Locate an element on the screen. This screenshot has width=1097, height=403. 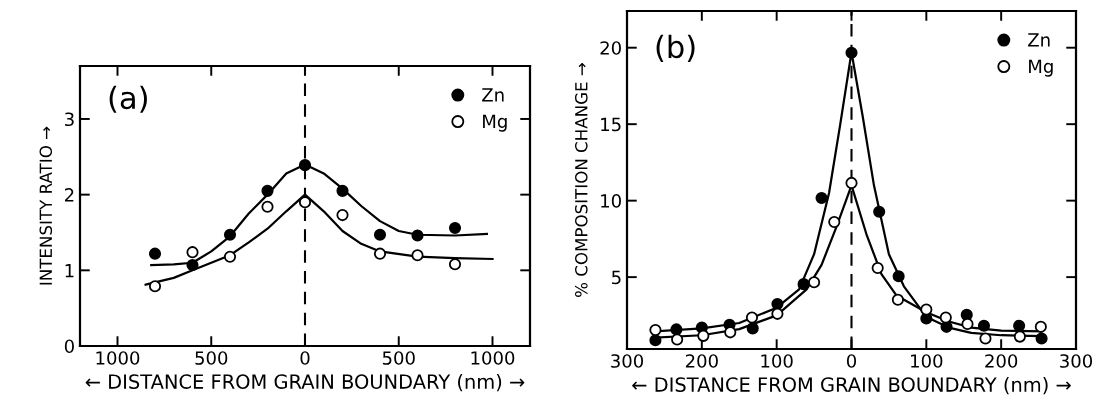
annotation: (a) is located at coordinates (128, 99).